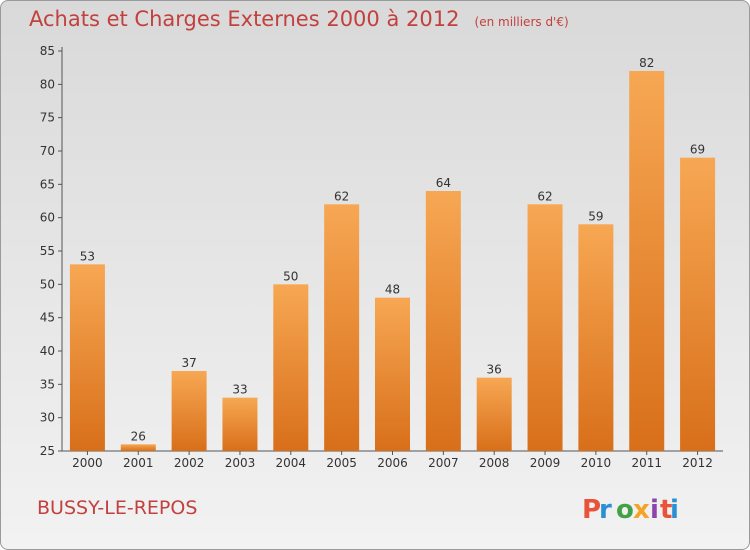  What do you see at coordinates (646, 463) in the screenshot?
I see `x-tick-label: 2011` at bounding box center [646, 463].